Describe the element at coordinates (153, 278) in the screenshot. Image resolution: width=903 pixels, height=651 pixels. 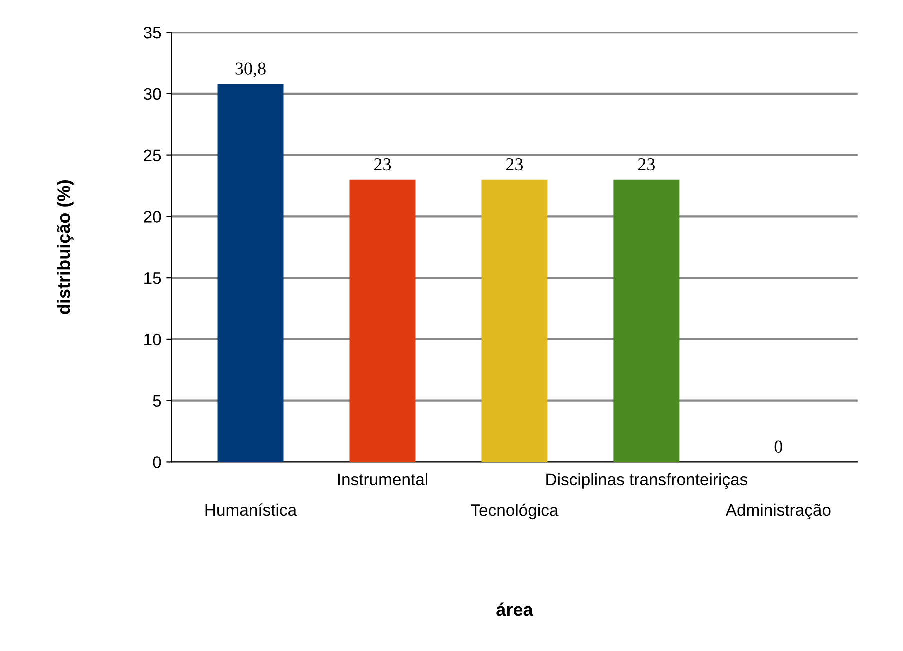
I see `y-tick-label: 15` at that location.